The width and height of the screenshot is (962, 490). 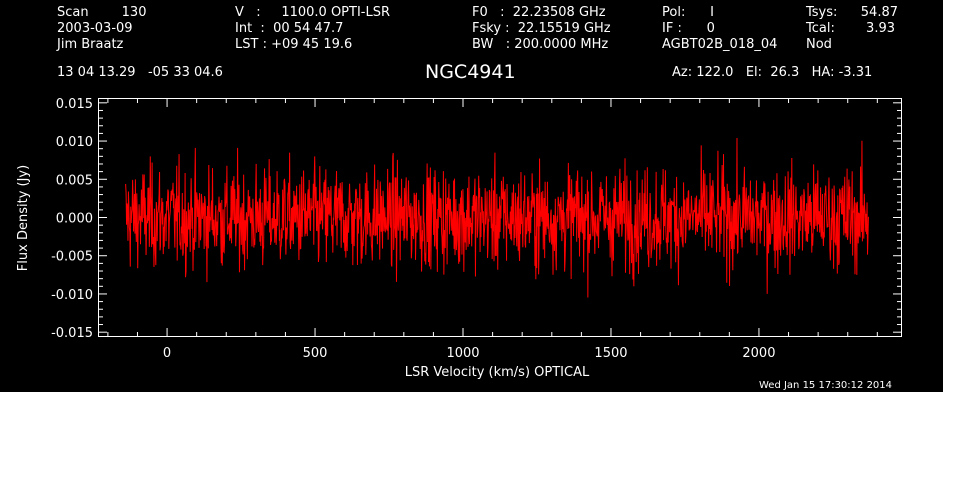 What do you see at coordinates (74, 142) in the screenshot?
I see `y-tick-label: 0.010` at bounding box center [74, 142].